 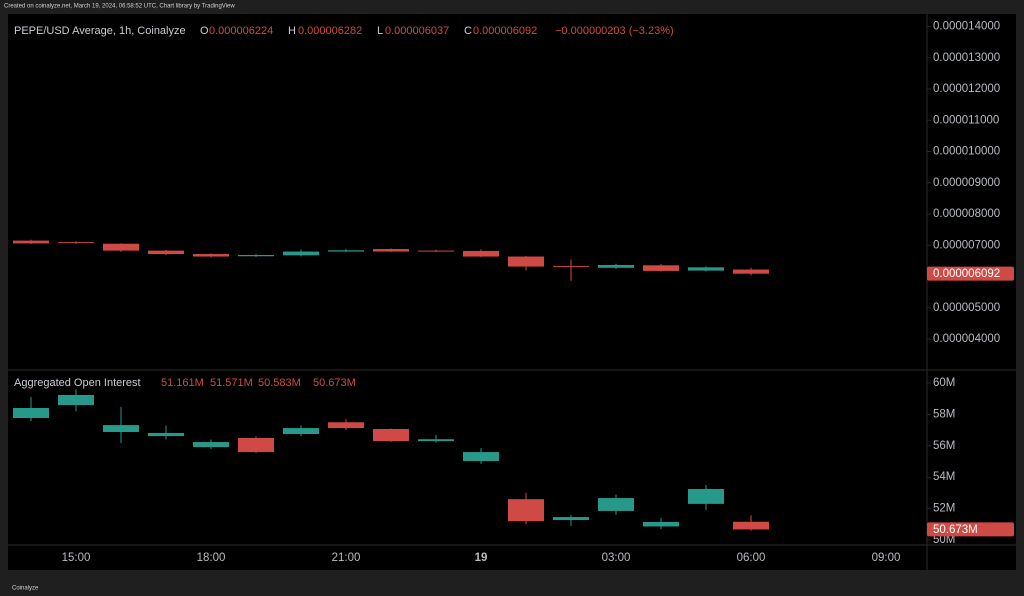 I want to click on y-tick-label: 0.000007000, so click(x=966, y=245).